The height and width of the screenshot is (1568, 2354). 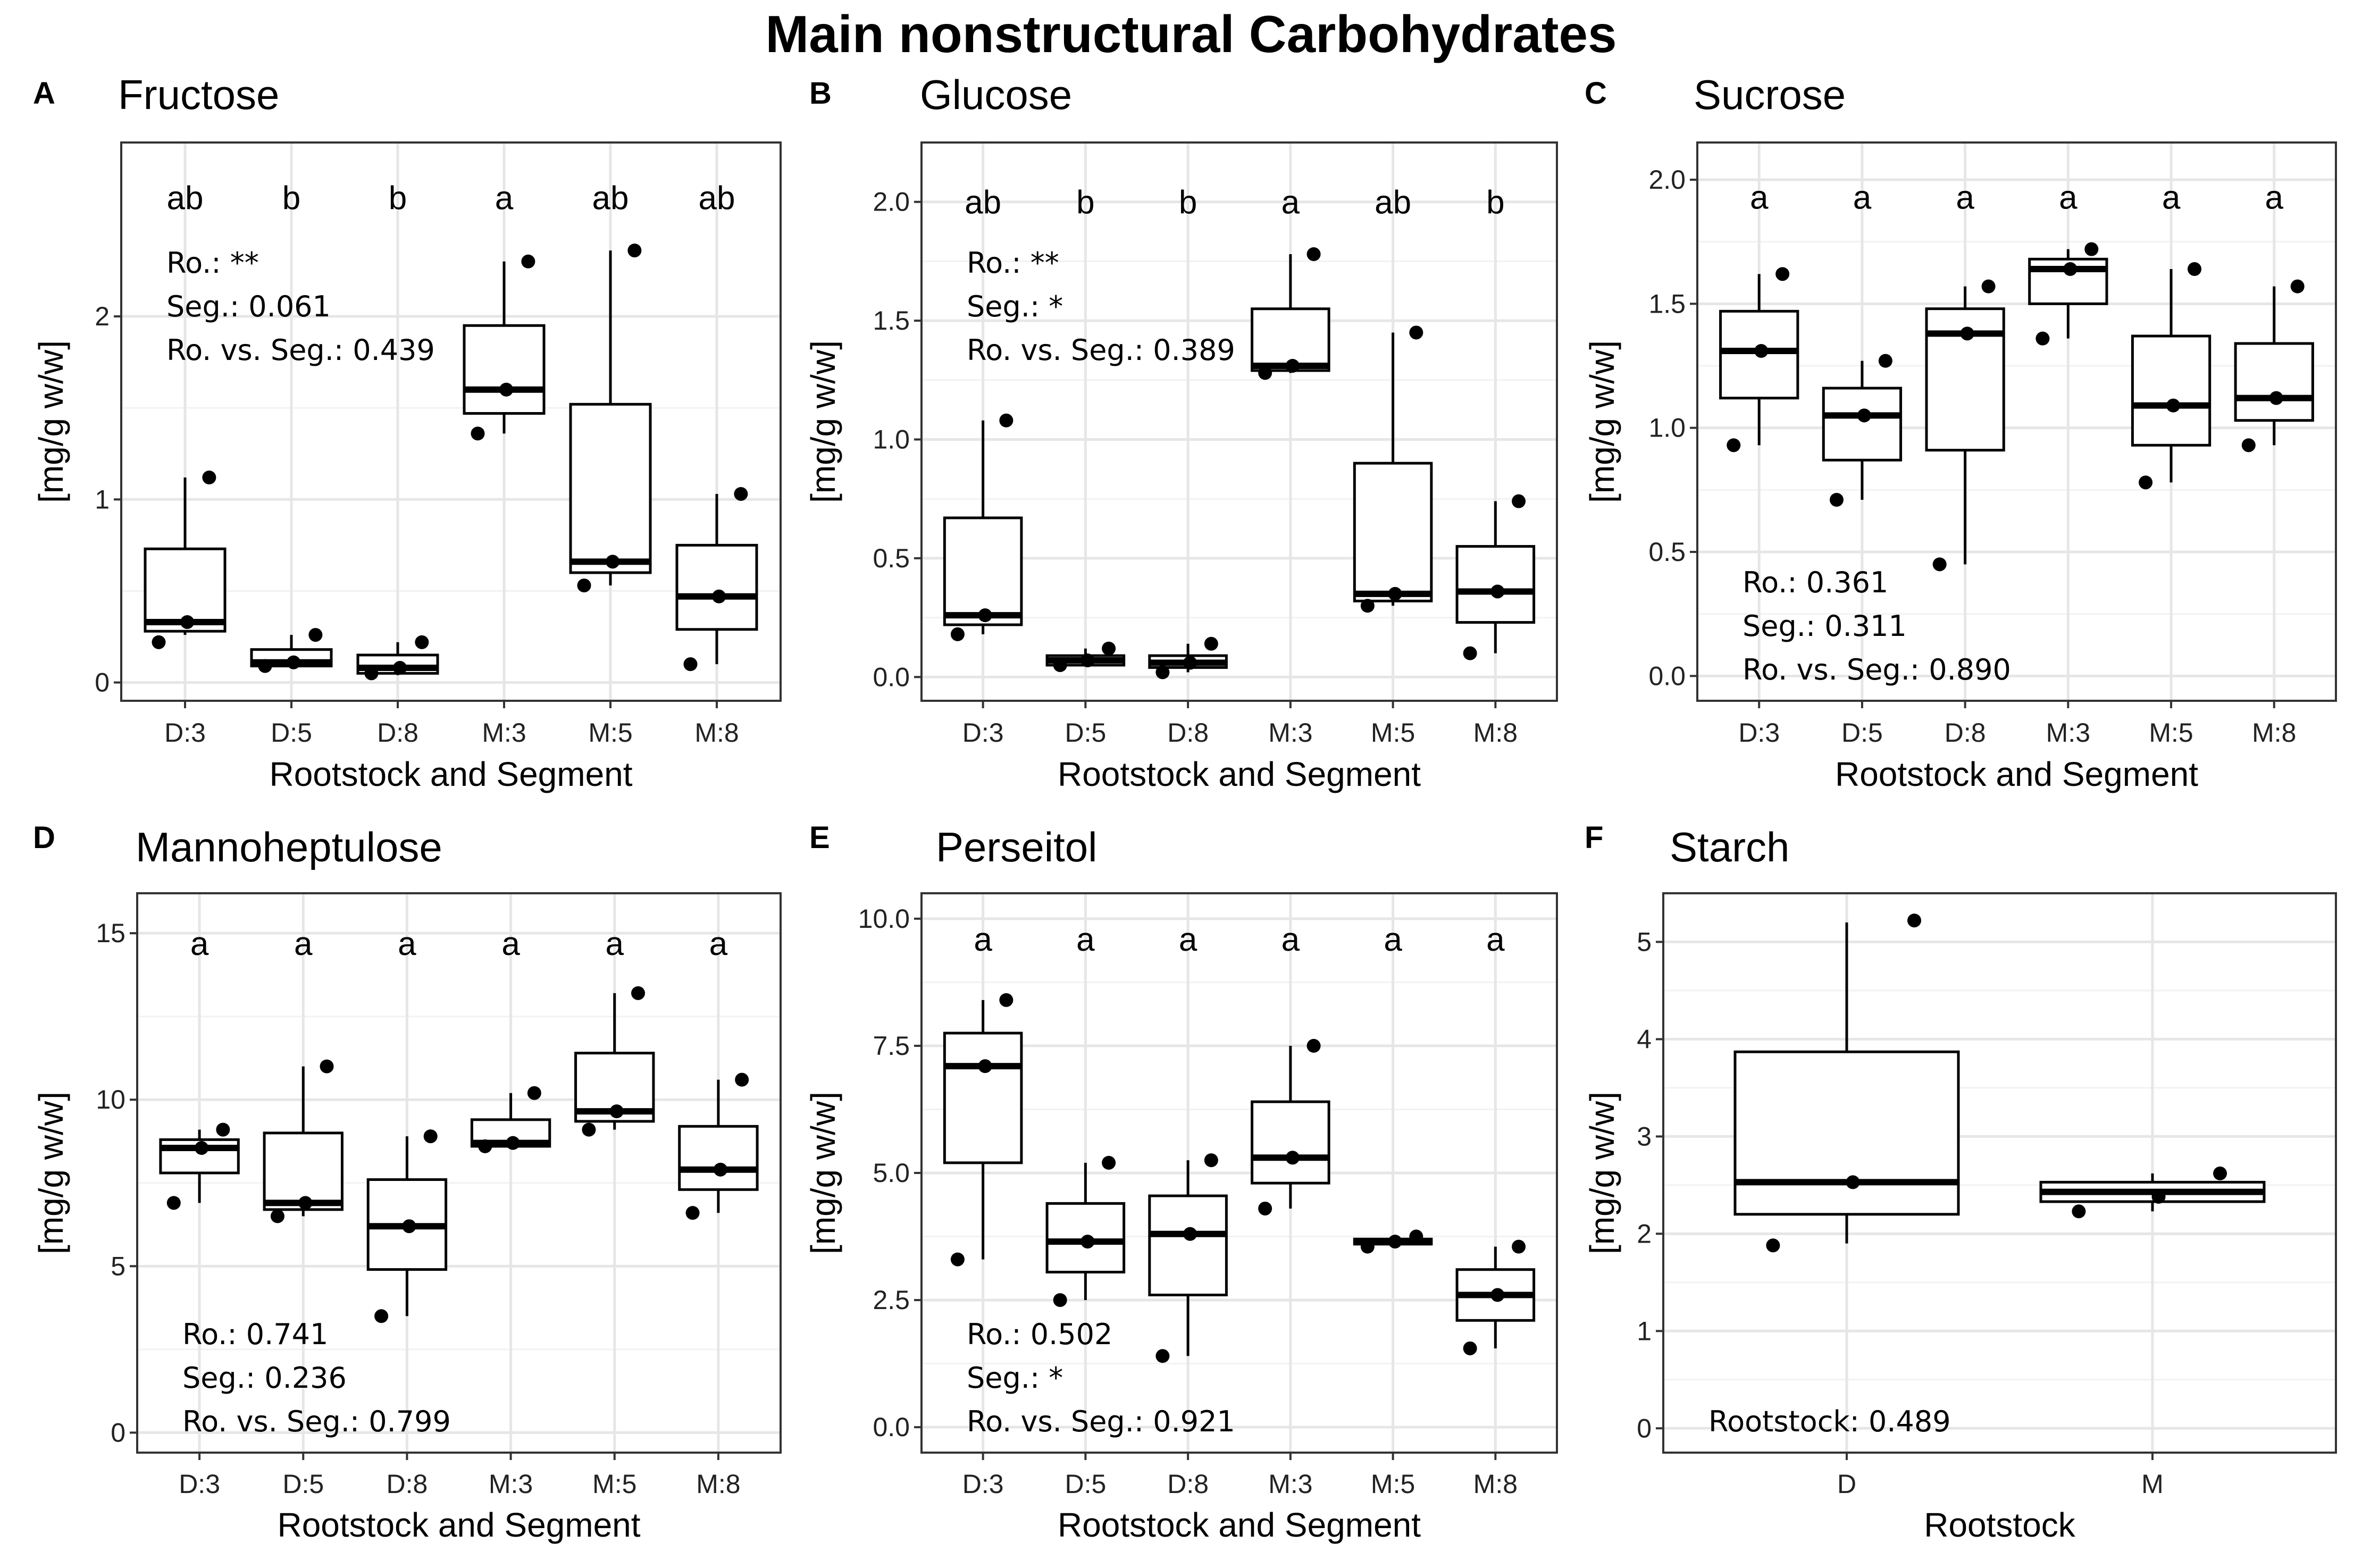 I want to click on box-M:3, so click(x=504, y=347).